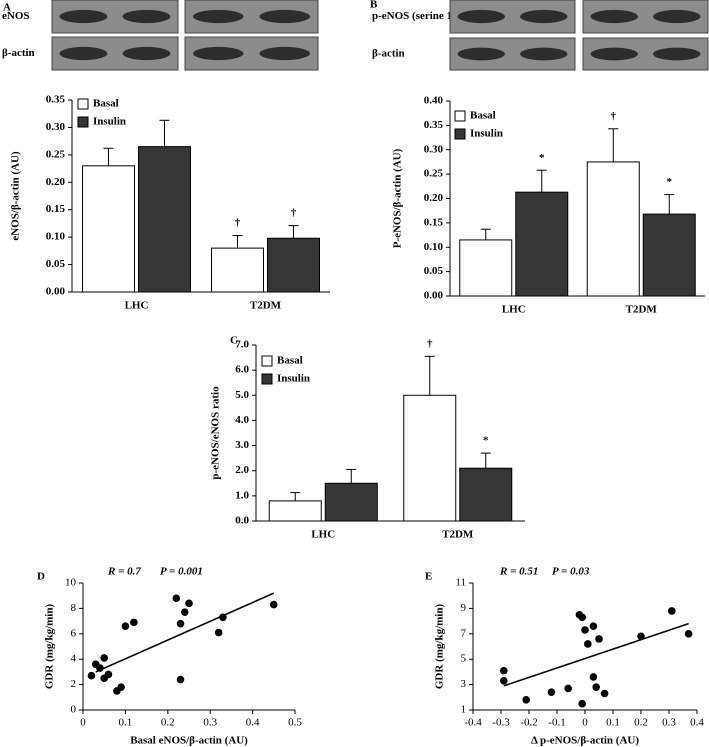 This screenshot has width=709, height=747. I want to click on y-tick-label: 0.30, so click(434, 149).